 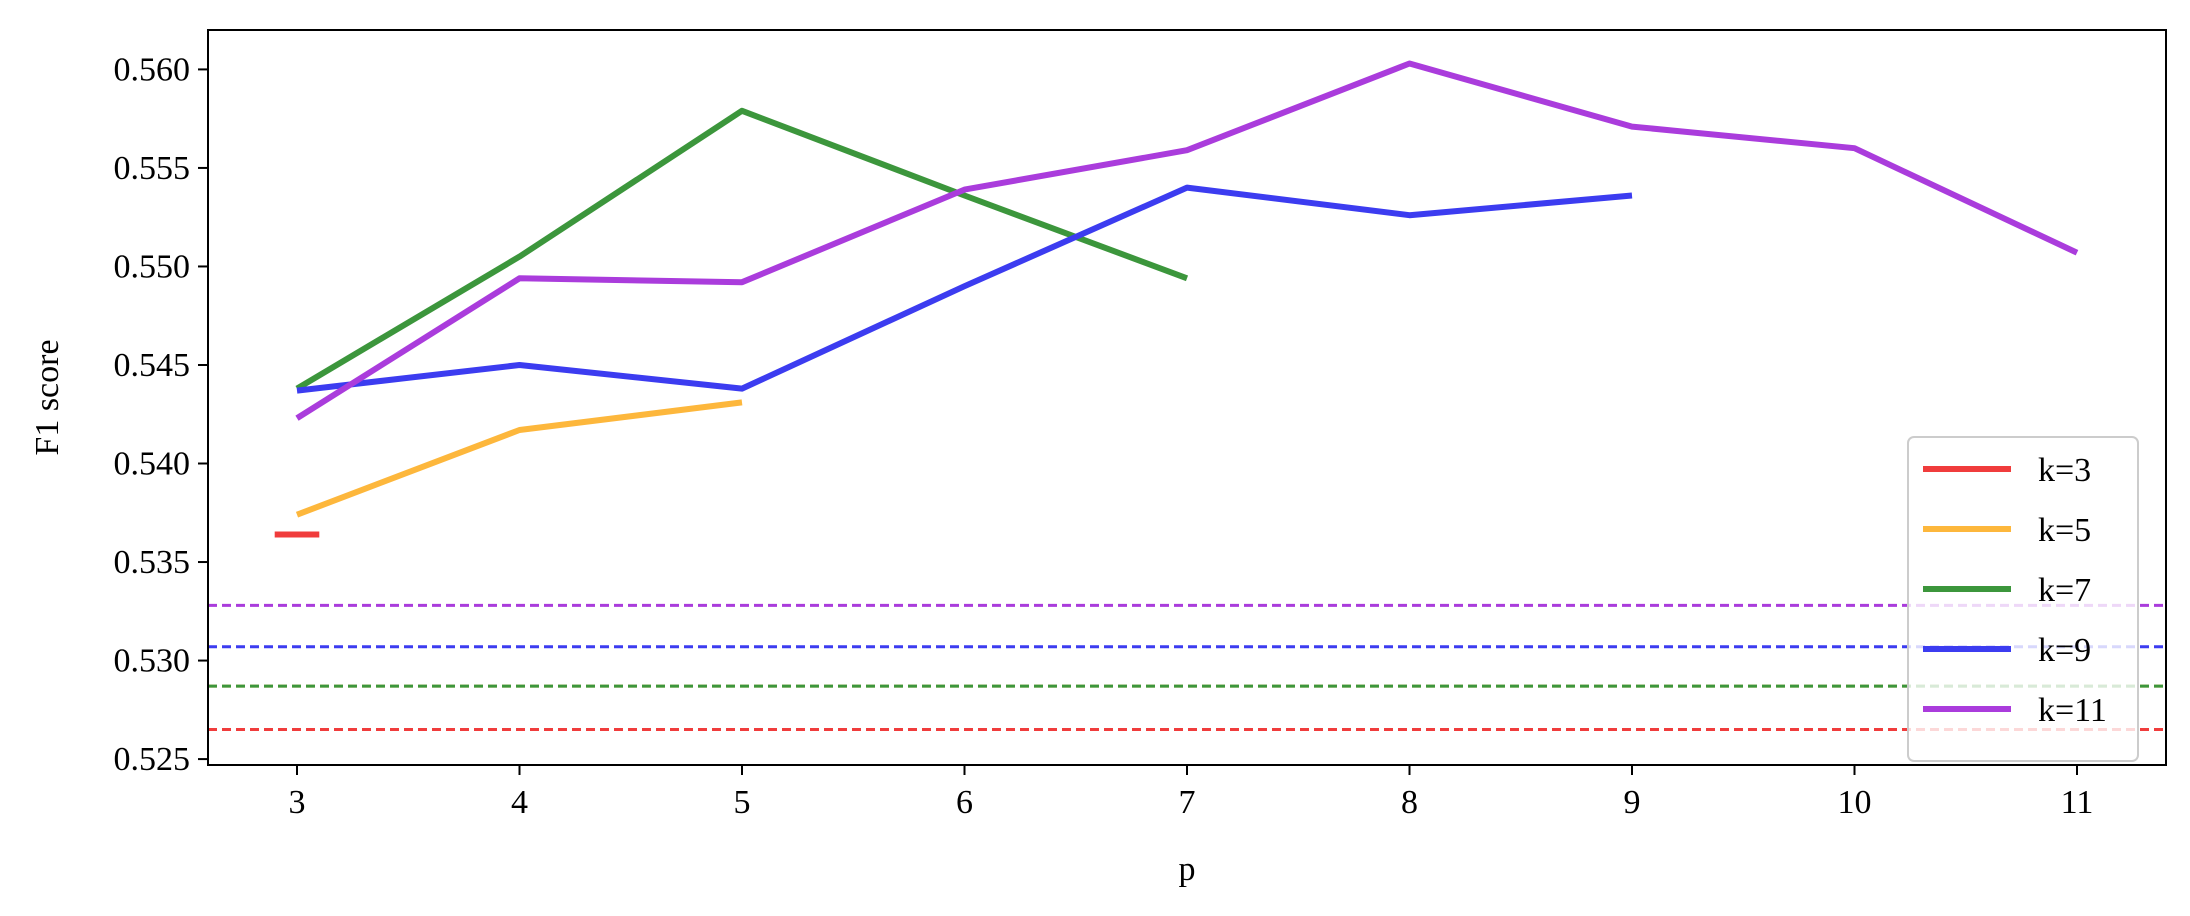 I want to click on y-tick-label: 0.545, so click(x=152, y=365).